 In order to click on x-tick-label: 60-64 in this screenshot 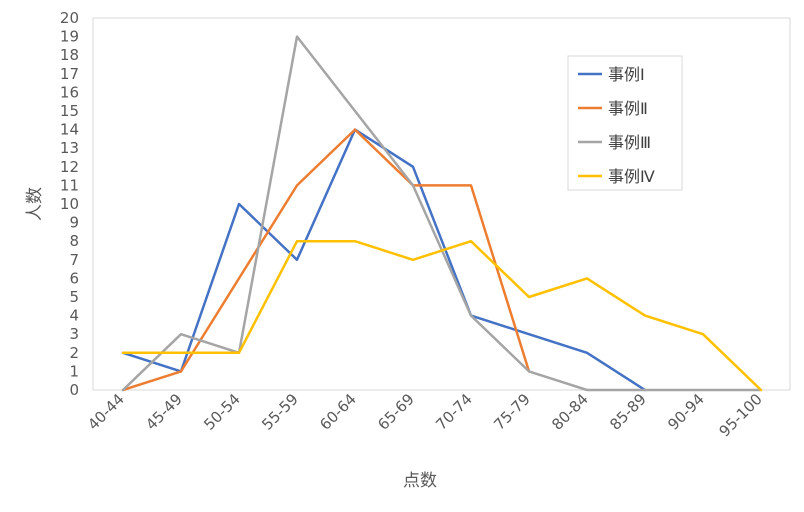, I will do `click(338, 412)`.